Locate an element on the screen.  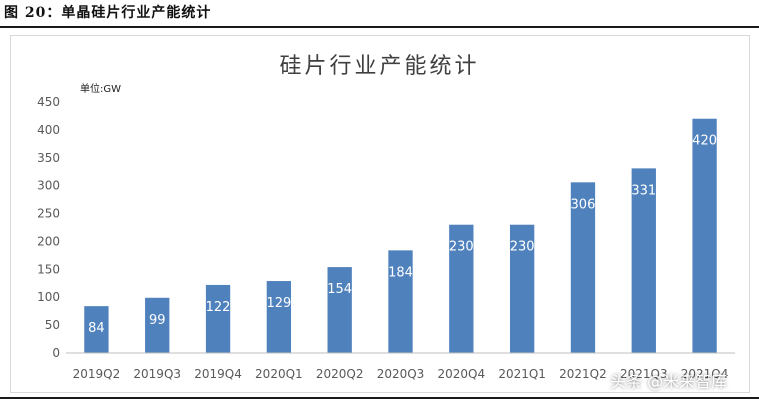
bar-value-label: 306 is located at coordinates (583, 204).